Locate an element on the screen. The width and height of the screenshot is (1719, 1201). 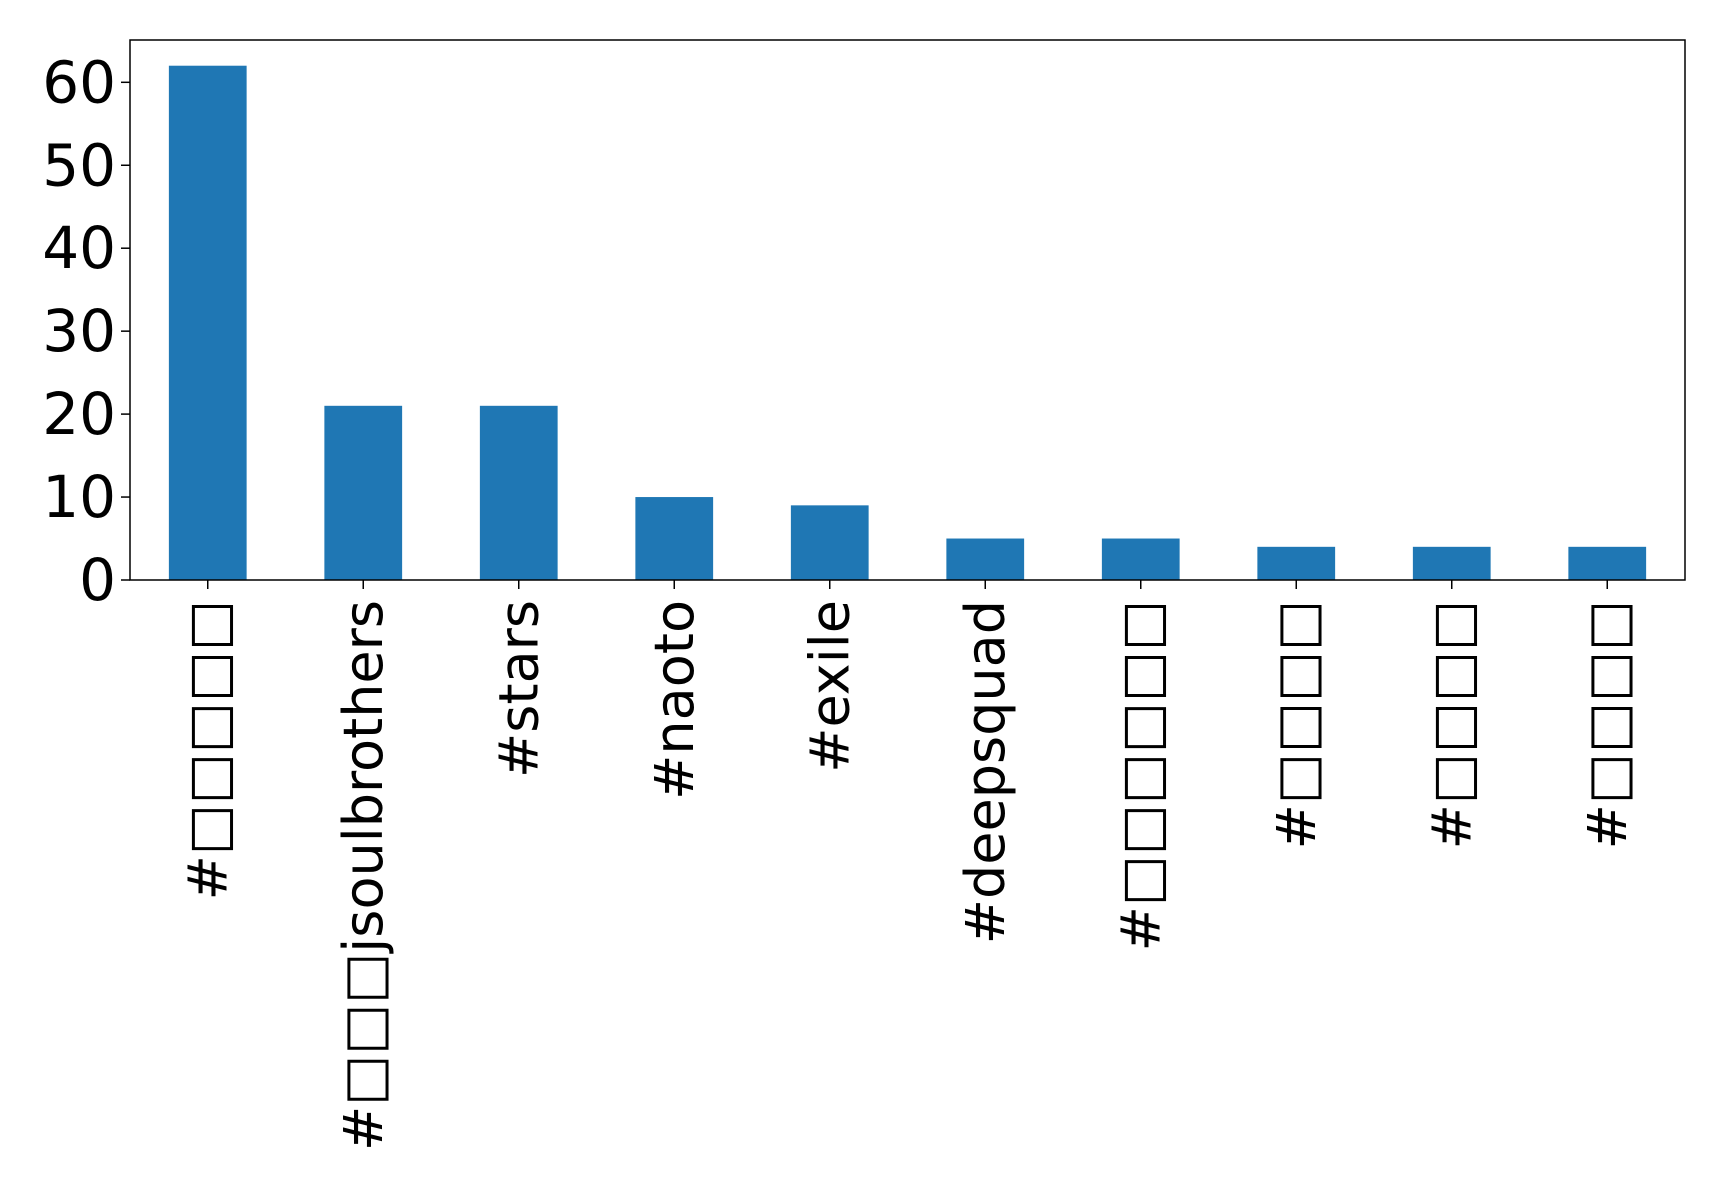
y-tick-label: 20 is located at coordinates (79, 414).